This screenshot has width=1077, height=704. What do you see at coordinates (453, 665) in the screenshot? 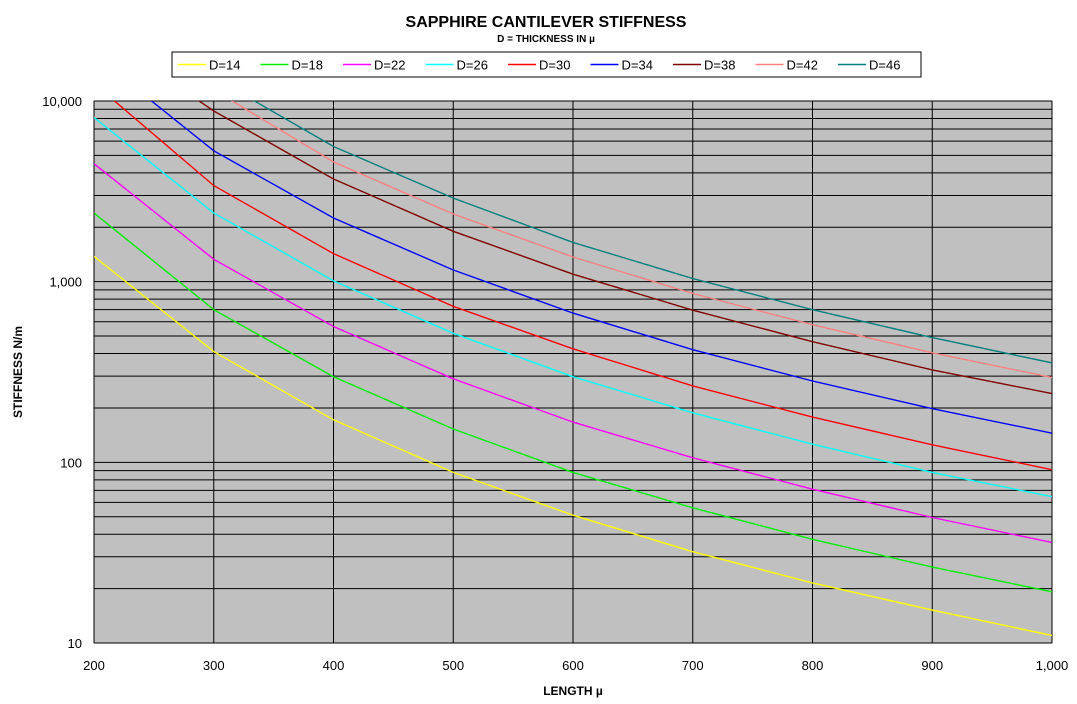
I see `x-tick-label: 500` at bounding box center [453, 665].